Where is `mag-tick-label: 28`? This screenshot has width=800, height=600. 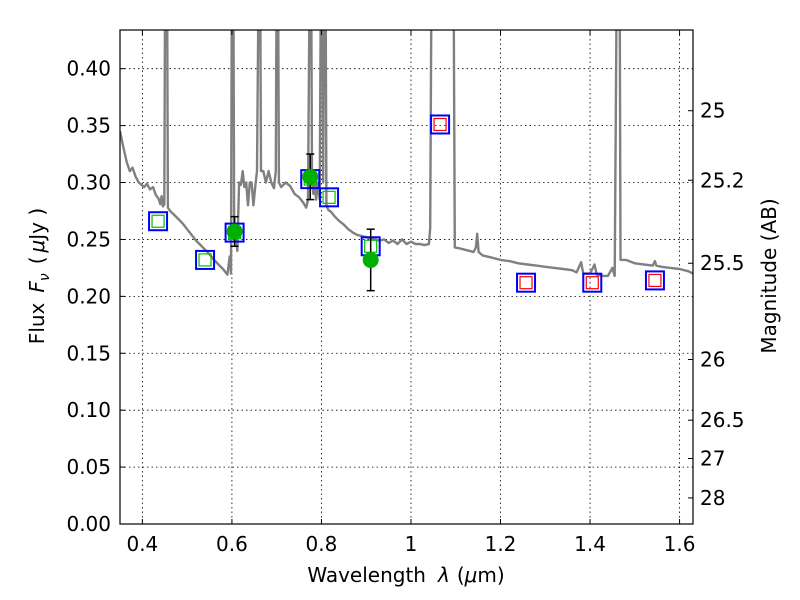 mag-tick-label: 28 is located at coordinates (712, 498).